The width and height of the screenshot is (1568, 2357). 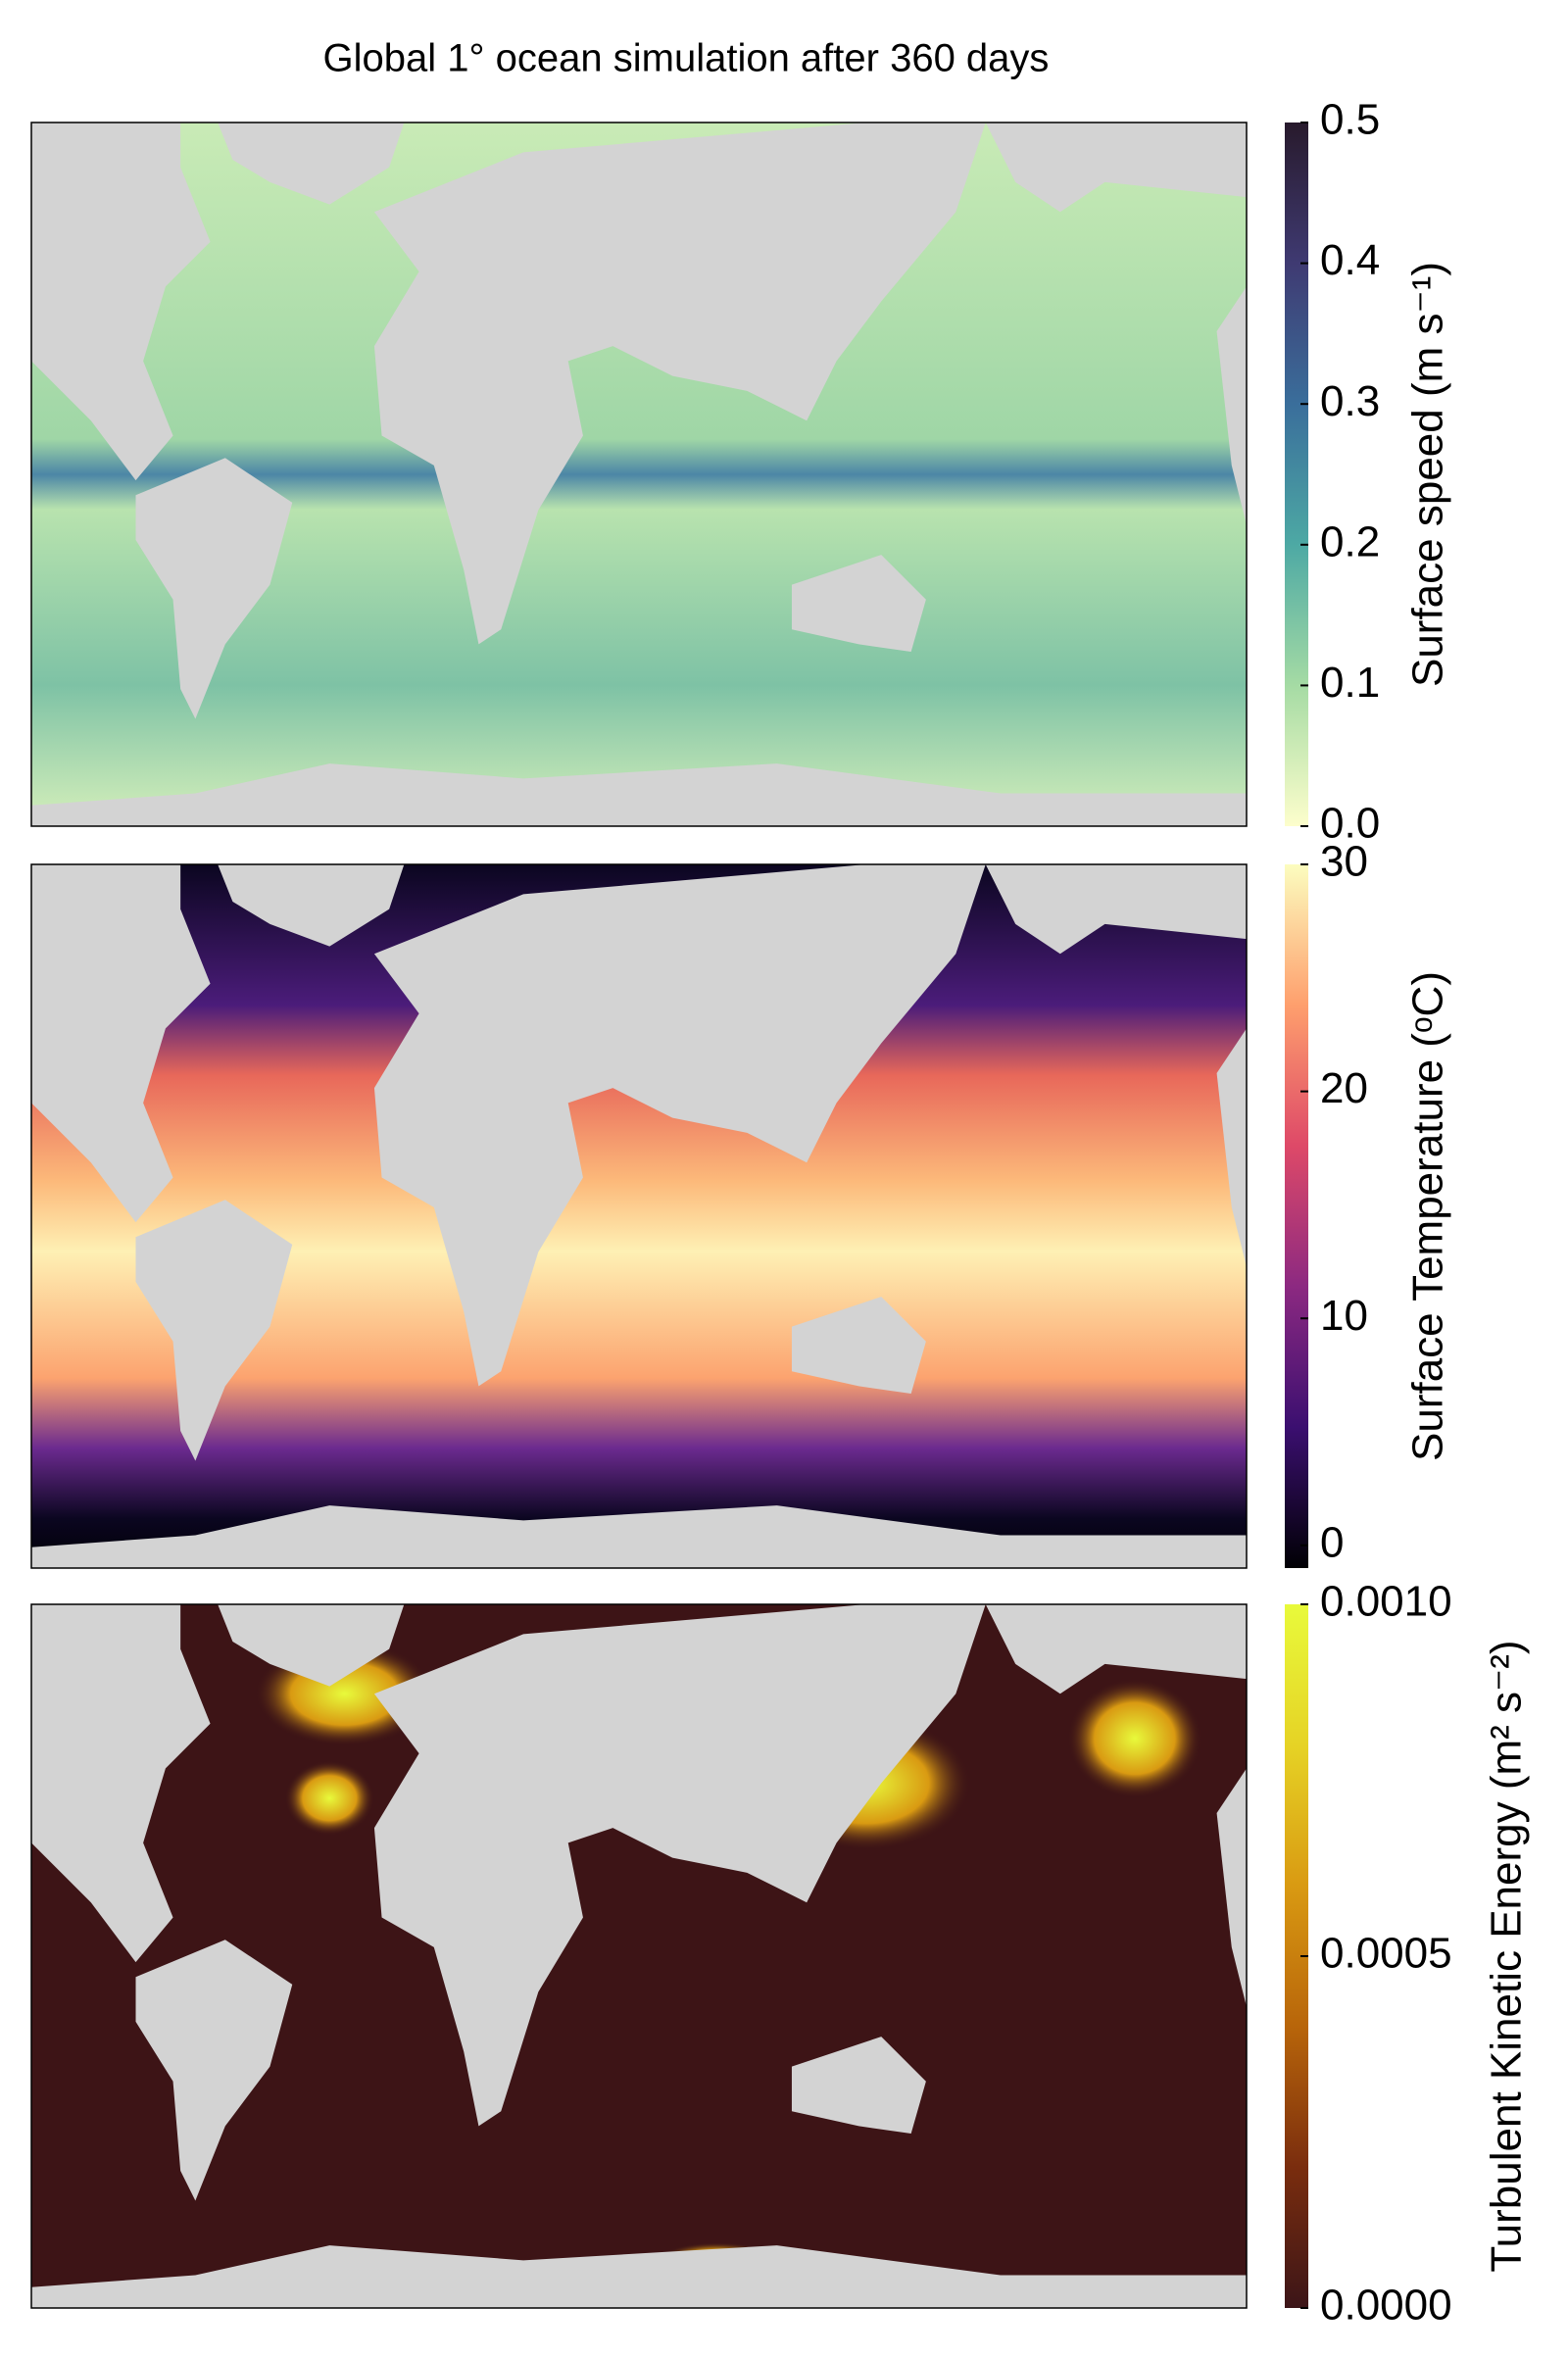 I want to click on colorbar-label: Surface speed (m s⁻¹), so click(x=1428, y=474).